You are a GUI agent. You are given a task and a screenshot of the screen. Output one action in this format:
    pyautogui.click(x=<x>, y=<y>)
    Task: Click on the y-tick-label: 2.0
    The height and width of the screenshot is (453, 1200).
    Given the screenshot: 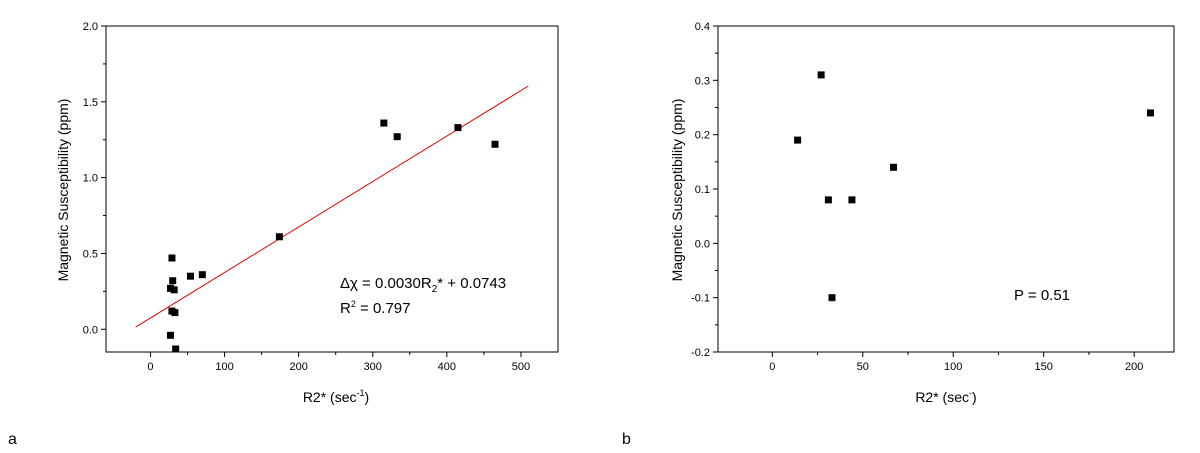 What is the action you would take?
    pyautogui.click(x=90, y=27)
    